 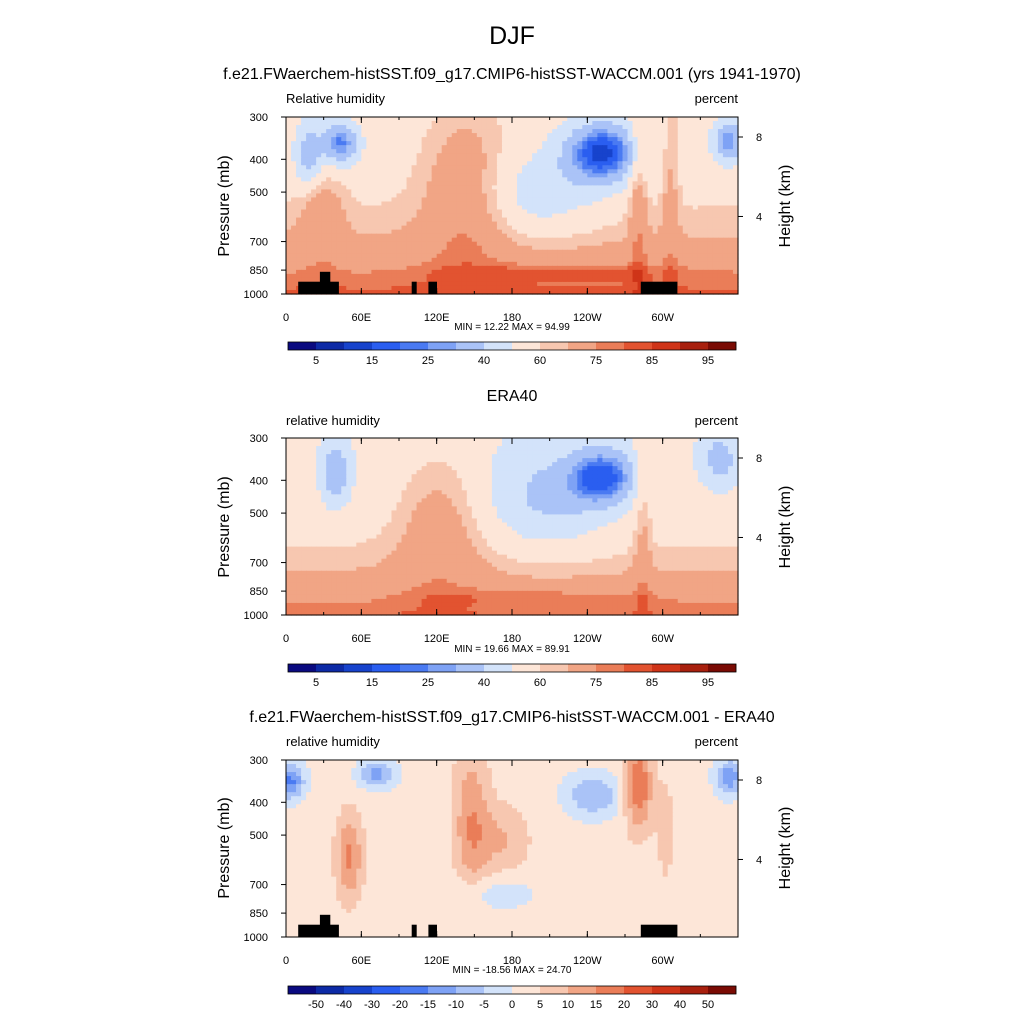 I want to click on x-tick-label: 120W, so click(x=587, y=318).